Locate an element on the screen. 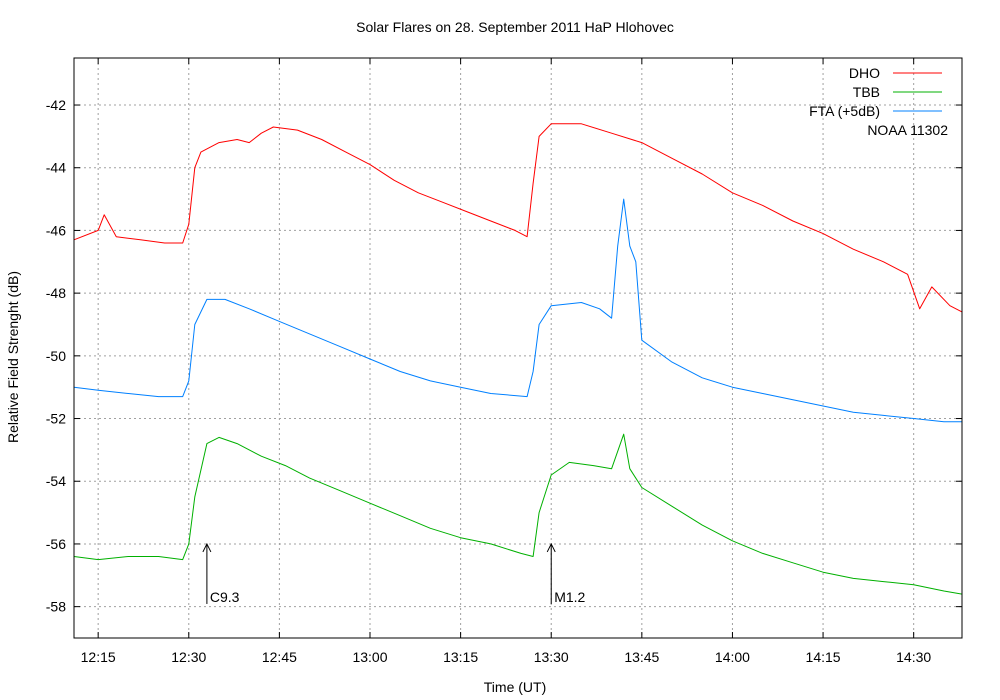  x-tick-label: 14:00 is located at coordinates (732, 657).